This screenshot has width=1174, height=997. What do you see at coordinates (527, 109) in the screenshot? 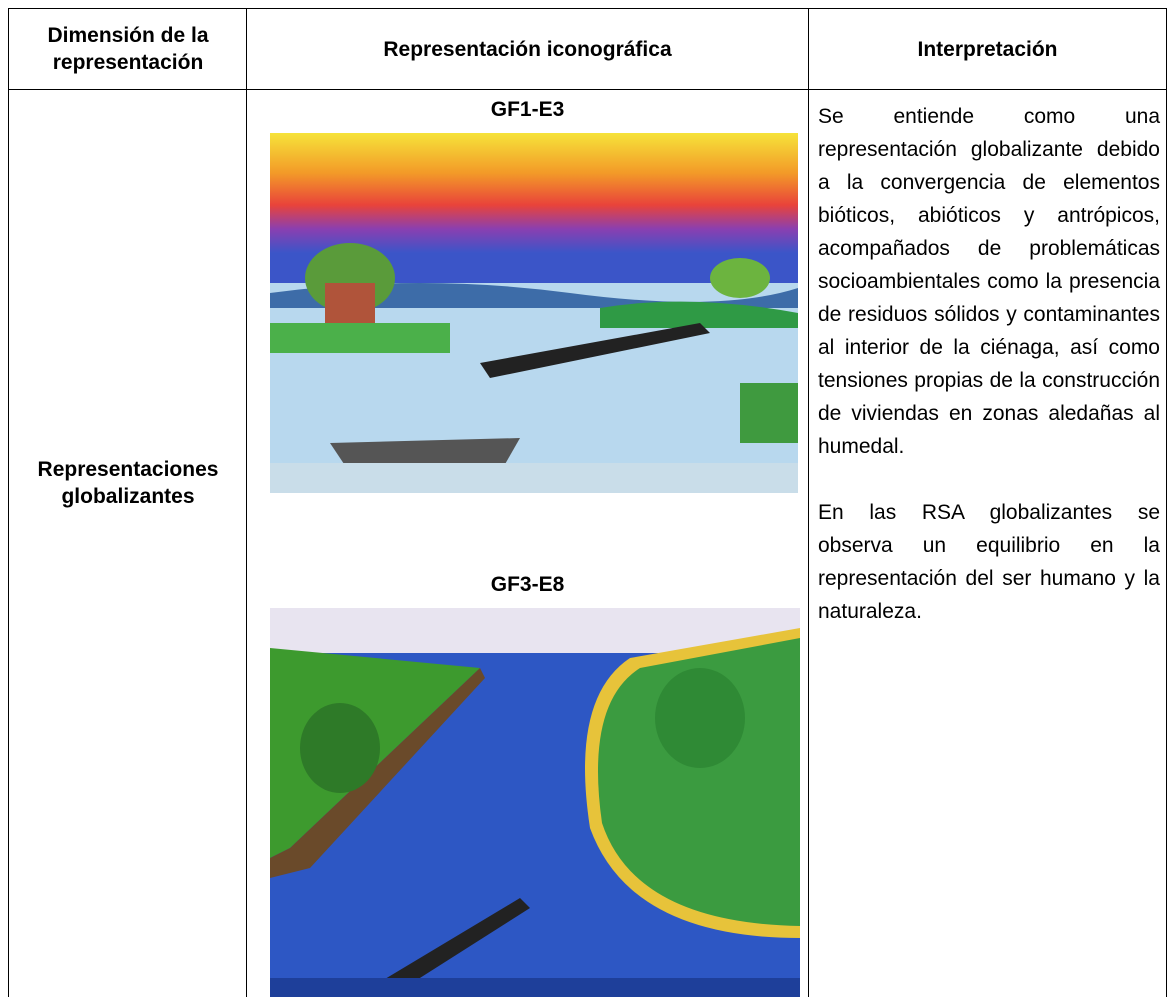
I see `image-label: GF1-E3` at bounding box center [527, 109].